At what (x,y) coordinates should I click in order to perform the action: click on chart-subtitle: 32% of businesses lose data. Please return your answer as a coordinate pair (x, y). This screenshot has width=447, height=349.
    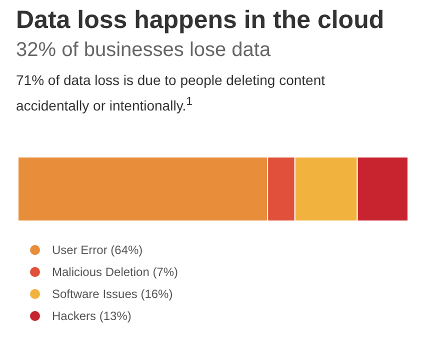
    Looking at the image, I should click on (144, 50).